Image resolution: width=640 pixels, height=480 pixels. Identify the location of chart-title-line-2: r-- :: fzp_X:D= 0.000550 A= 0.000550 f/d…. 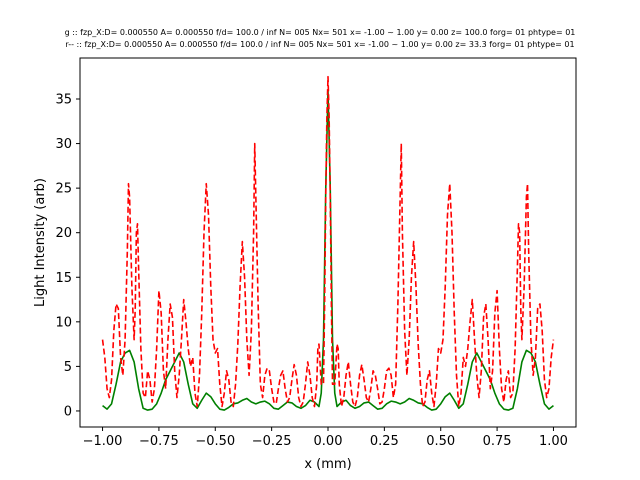
(320, 44).